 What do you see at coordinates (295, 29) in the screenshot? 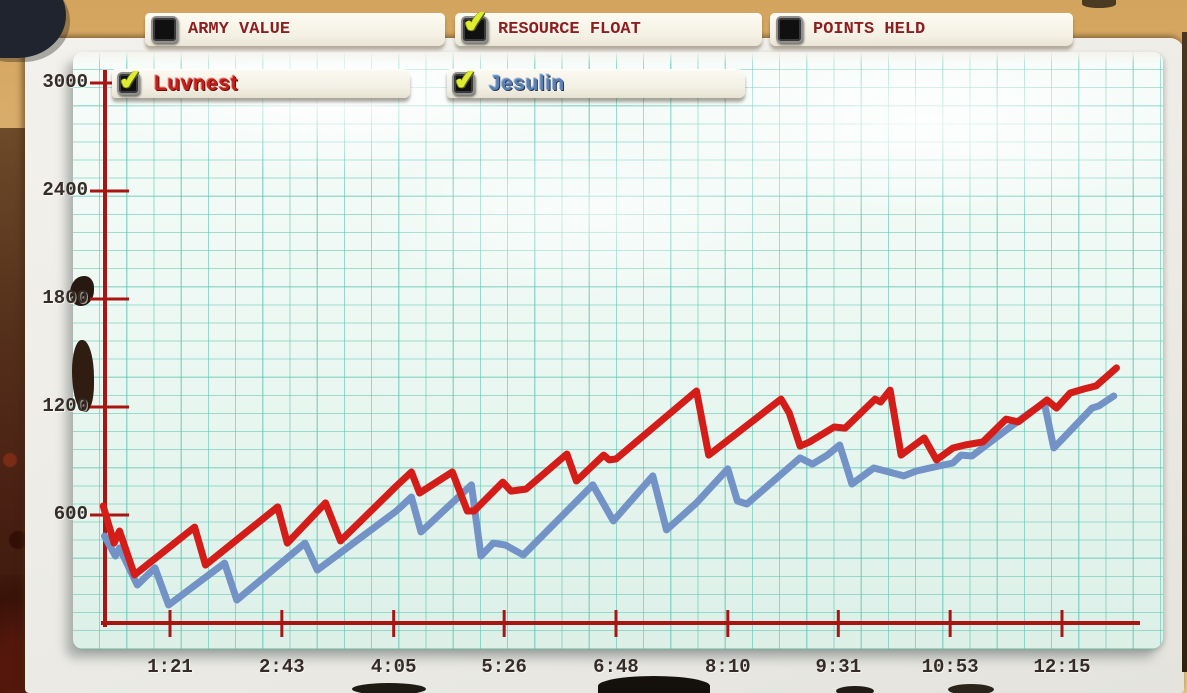
I see `tab-army-value: ✔ ARMY VALUE` at bounding box center [295, 29].